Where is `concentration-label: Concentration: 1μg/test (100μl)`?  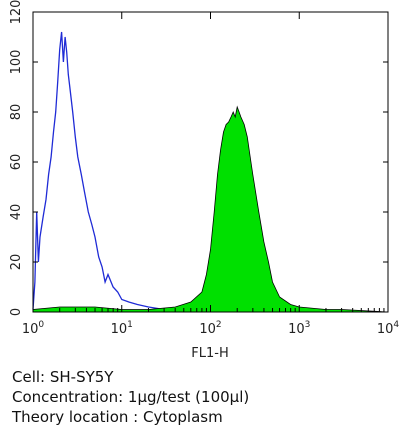
concentration-label: Concentration: 1μg/test (100μl) is located at coordinates (131, 397).